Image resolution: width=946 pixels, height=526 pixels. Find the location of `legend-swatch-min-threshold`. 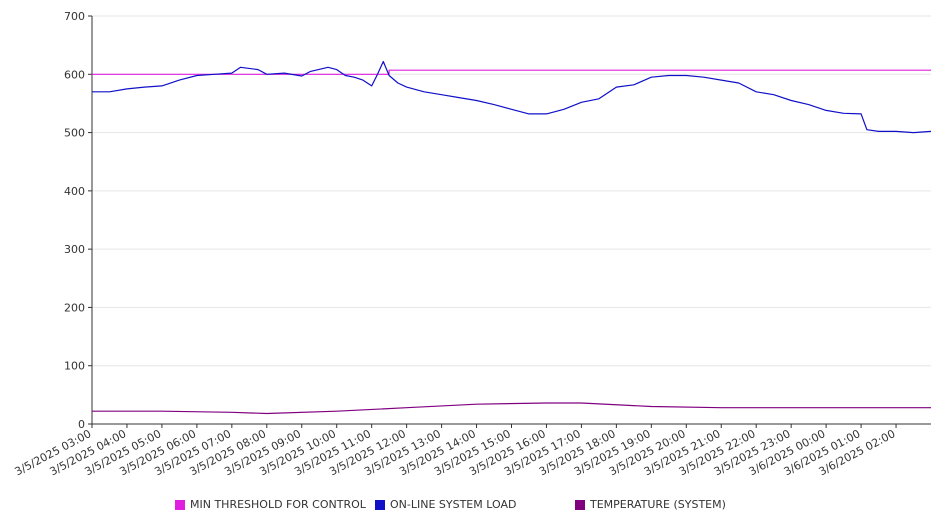

legend-swatch-min-threshold is located at coordinates (180, 504).